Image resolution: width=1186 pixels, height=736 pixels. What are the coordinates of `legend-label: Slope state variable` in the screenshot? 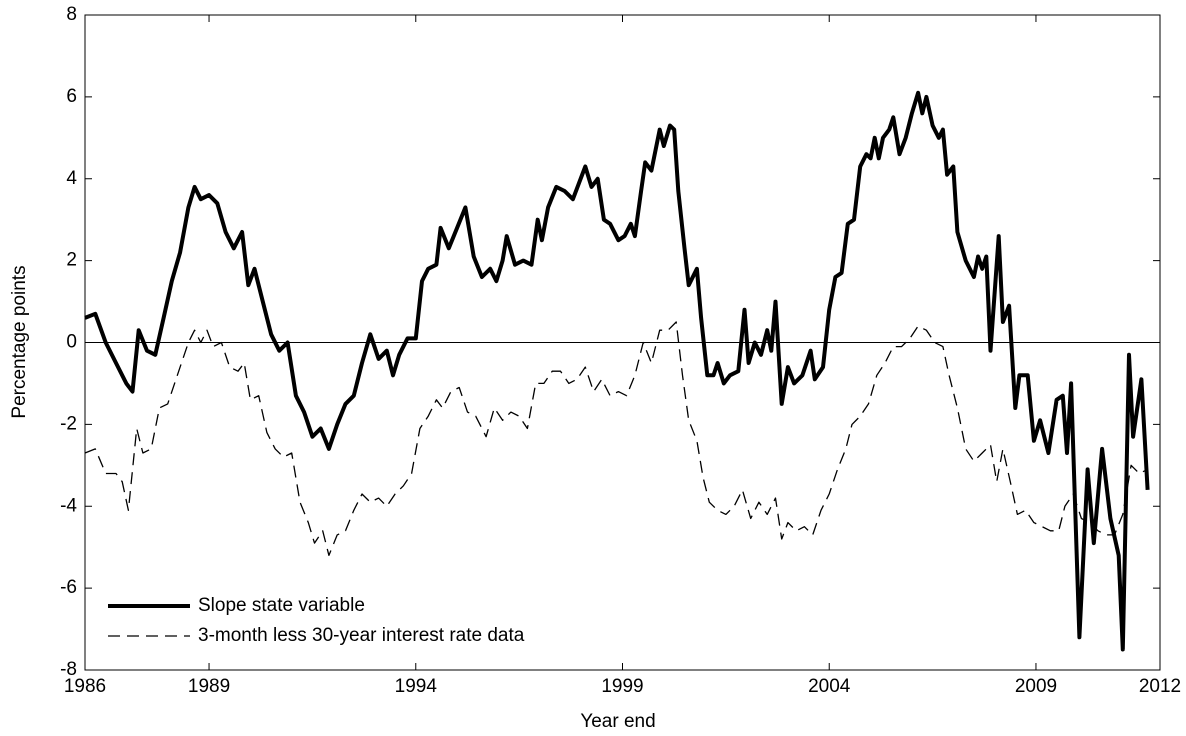 It's located at (281, 605).